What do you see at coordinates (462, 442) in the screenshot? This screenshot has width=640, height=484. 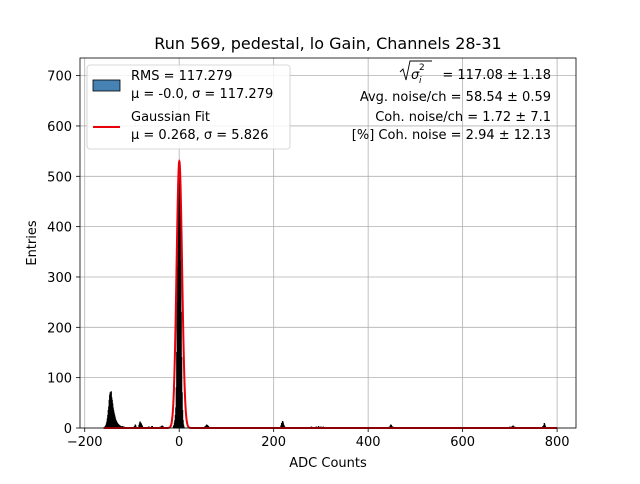 I see `x-tick-label: 600` at bounding box center [462, 442].